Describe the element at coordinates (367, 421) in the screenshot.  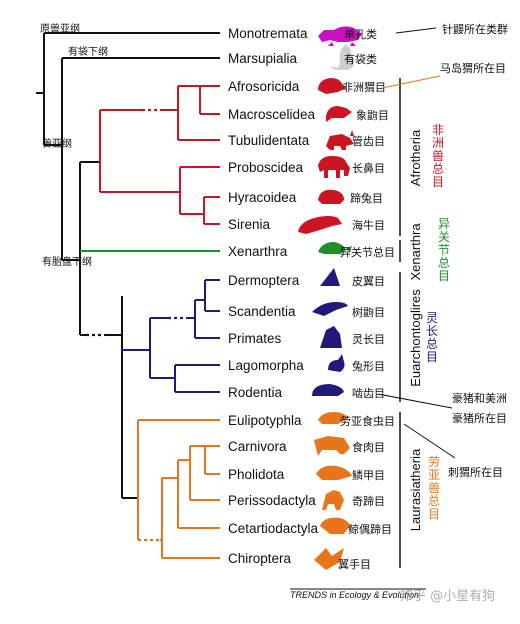
I see `taxon-cn-eulipotyphla: 劳亚食虫目` at that location.